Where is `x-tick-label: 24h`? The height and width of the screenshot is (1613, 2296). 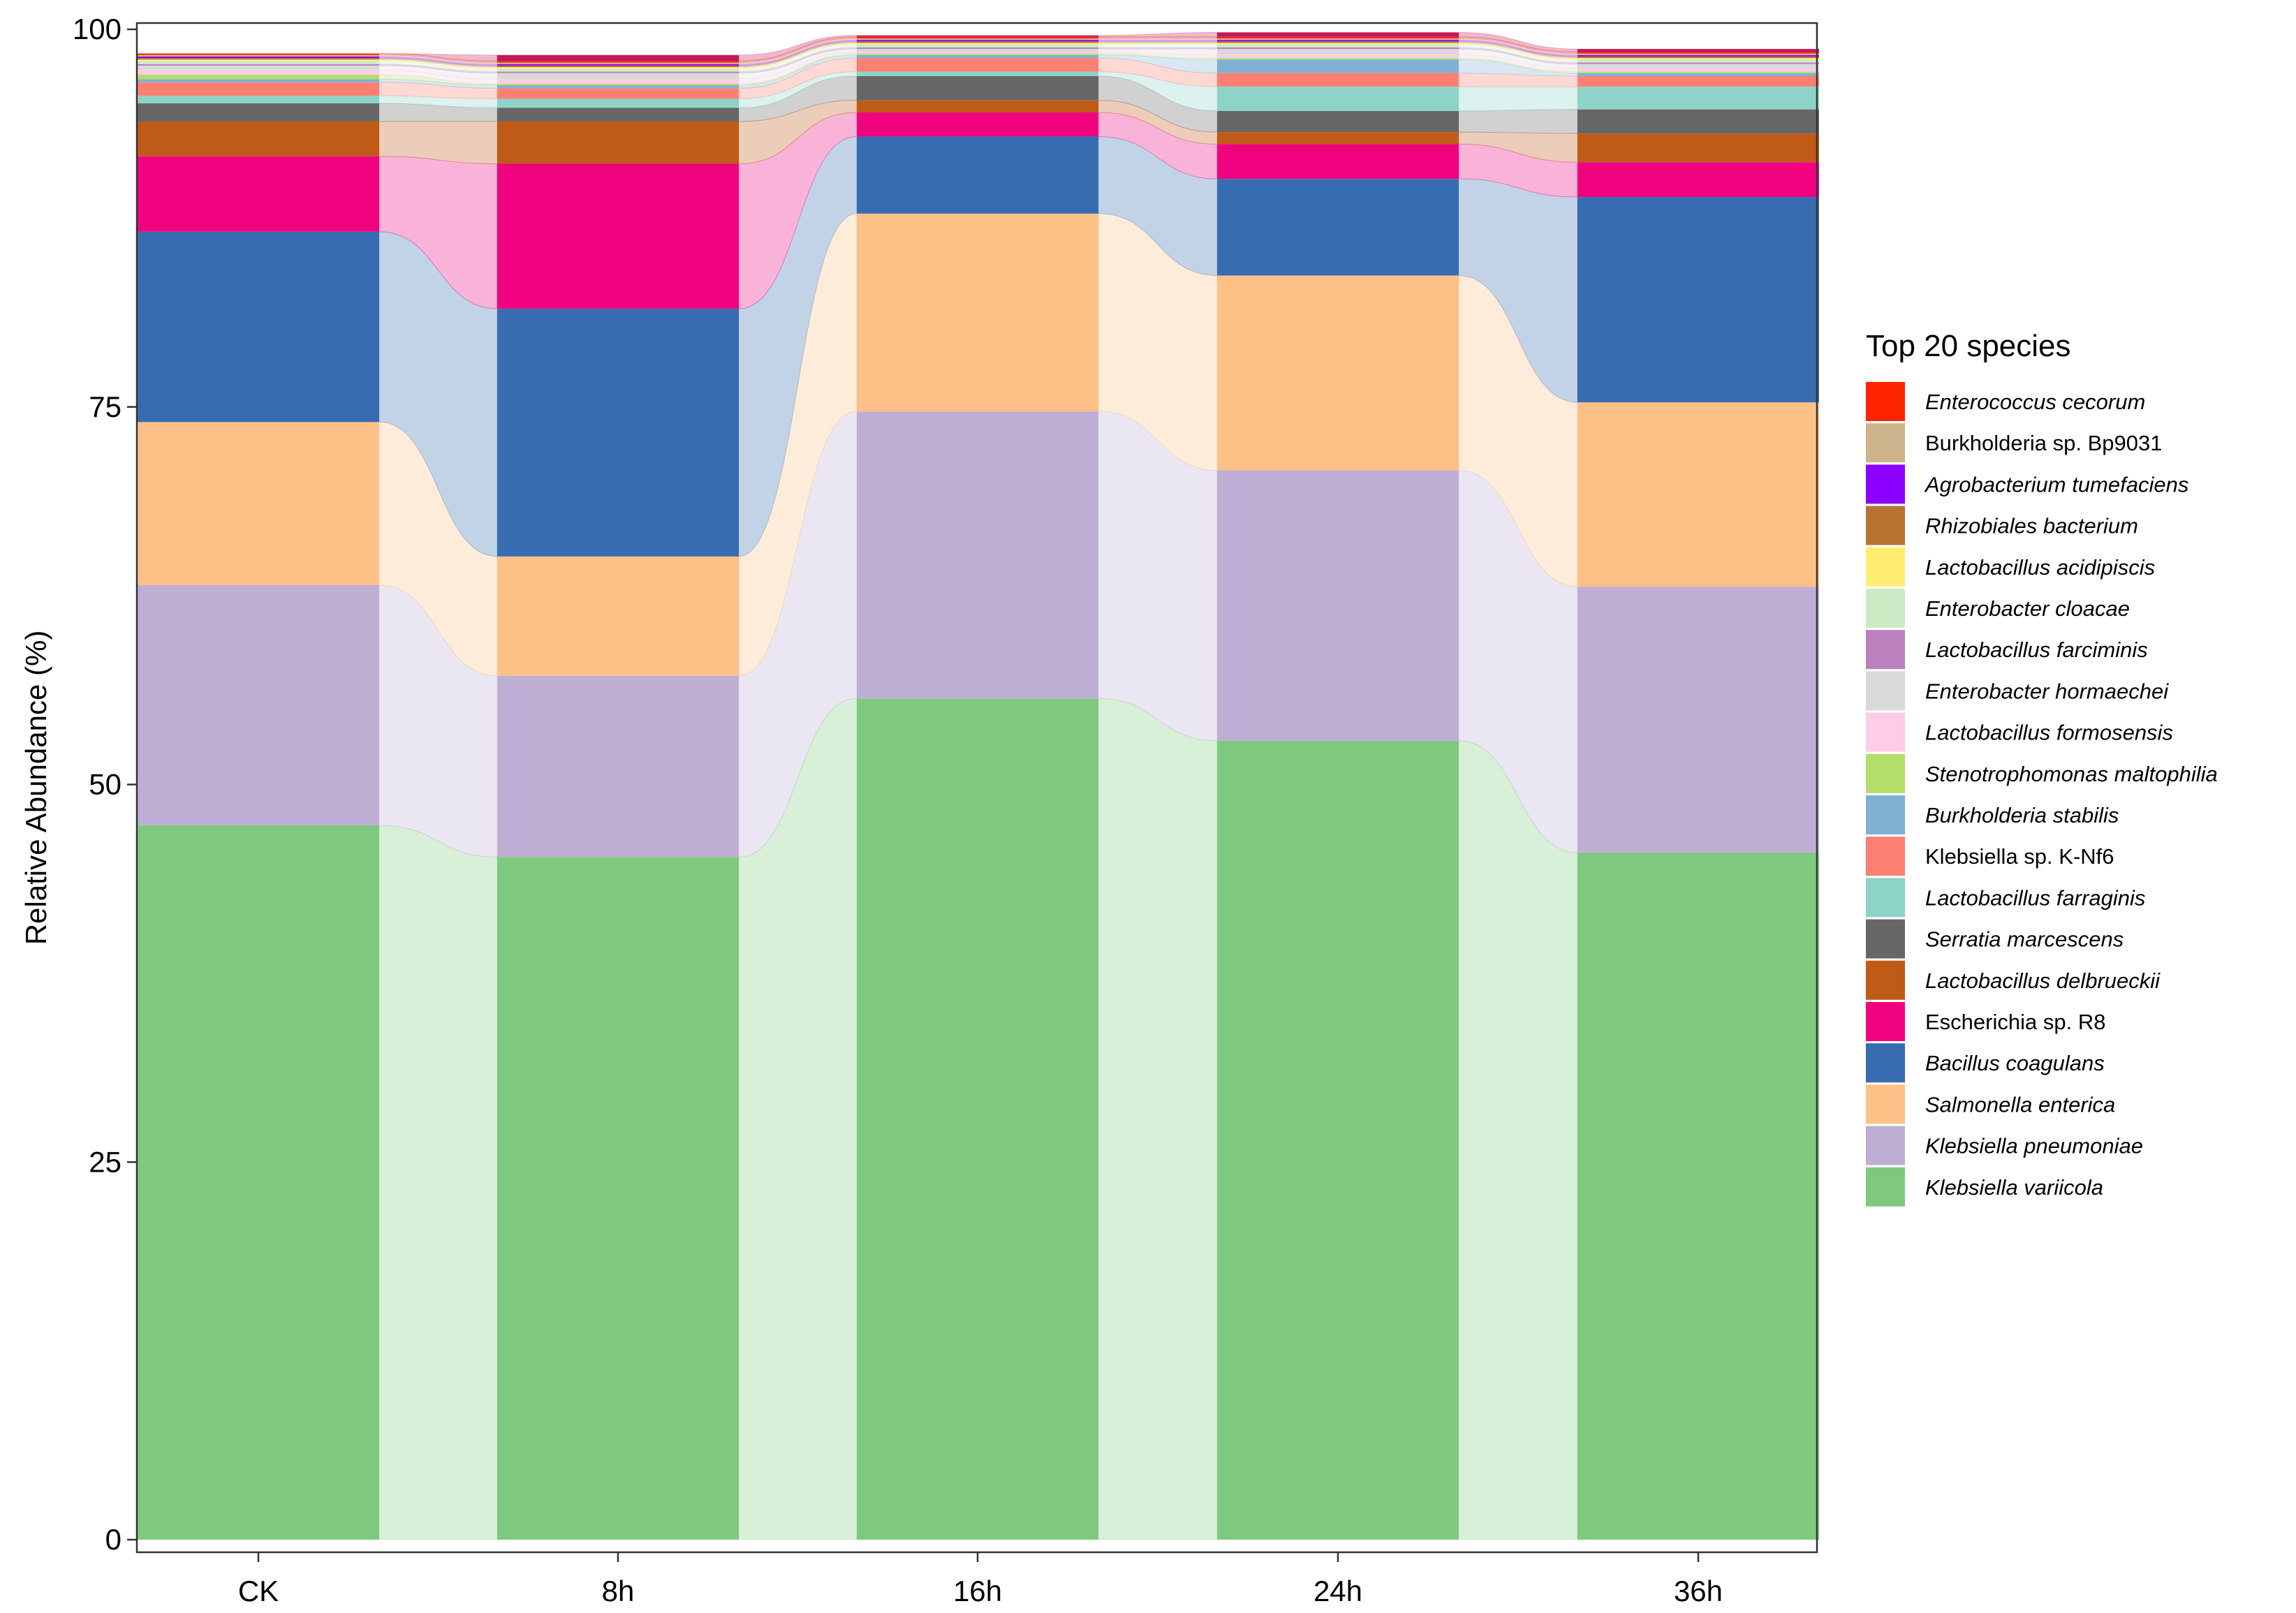 x-tick-label: 24h is located at coordinates (1337, 1591).